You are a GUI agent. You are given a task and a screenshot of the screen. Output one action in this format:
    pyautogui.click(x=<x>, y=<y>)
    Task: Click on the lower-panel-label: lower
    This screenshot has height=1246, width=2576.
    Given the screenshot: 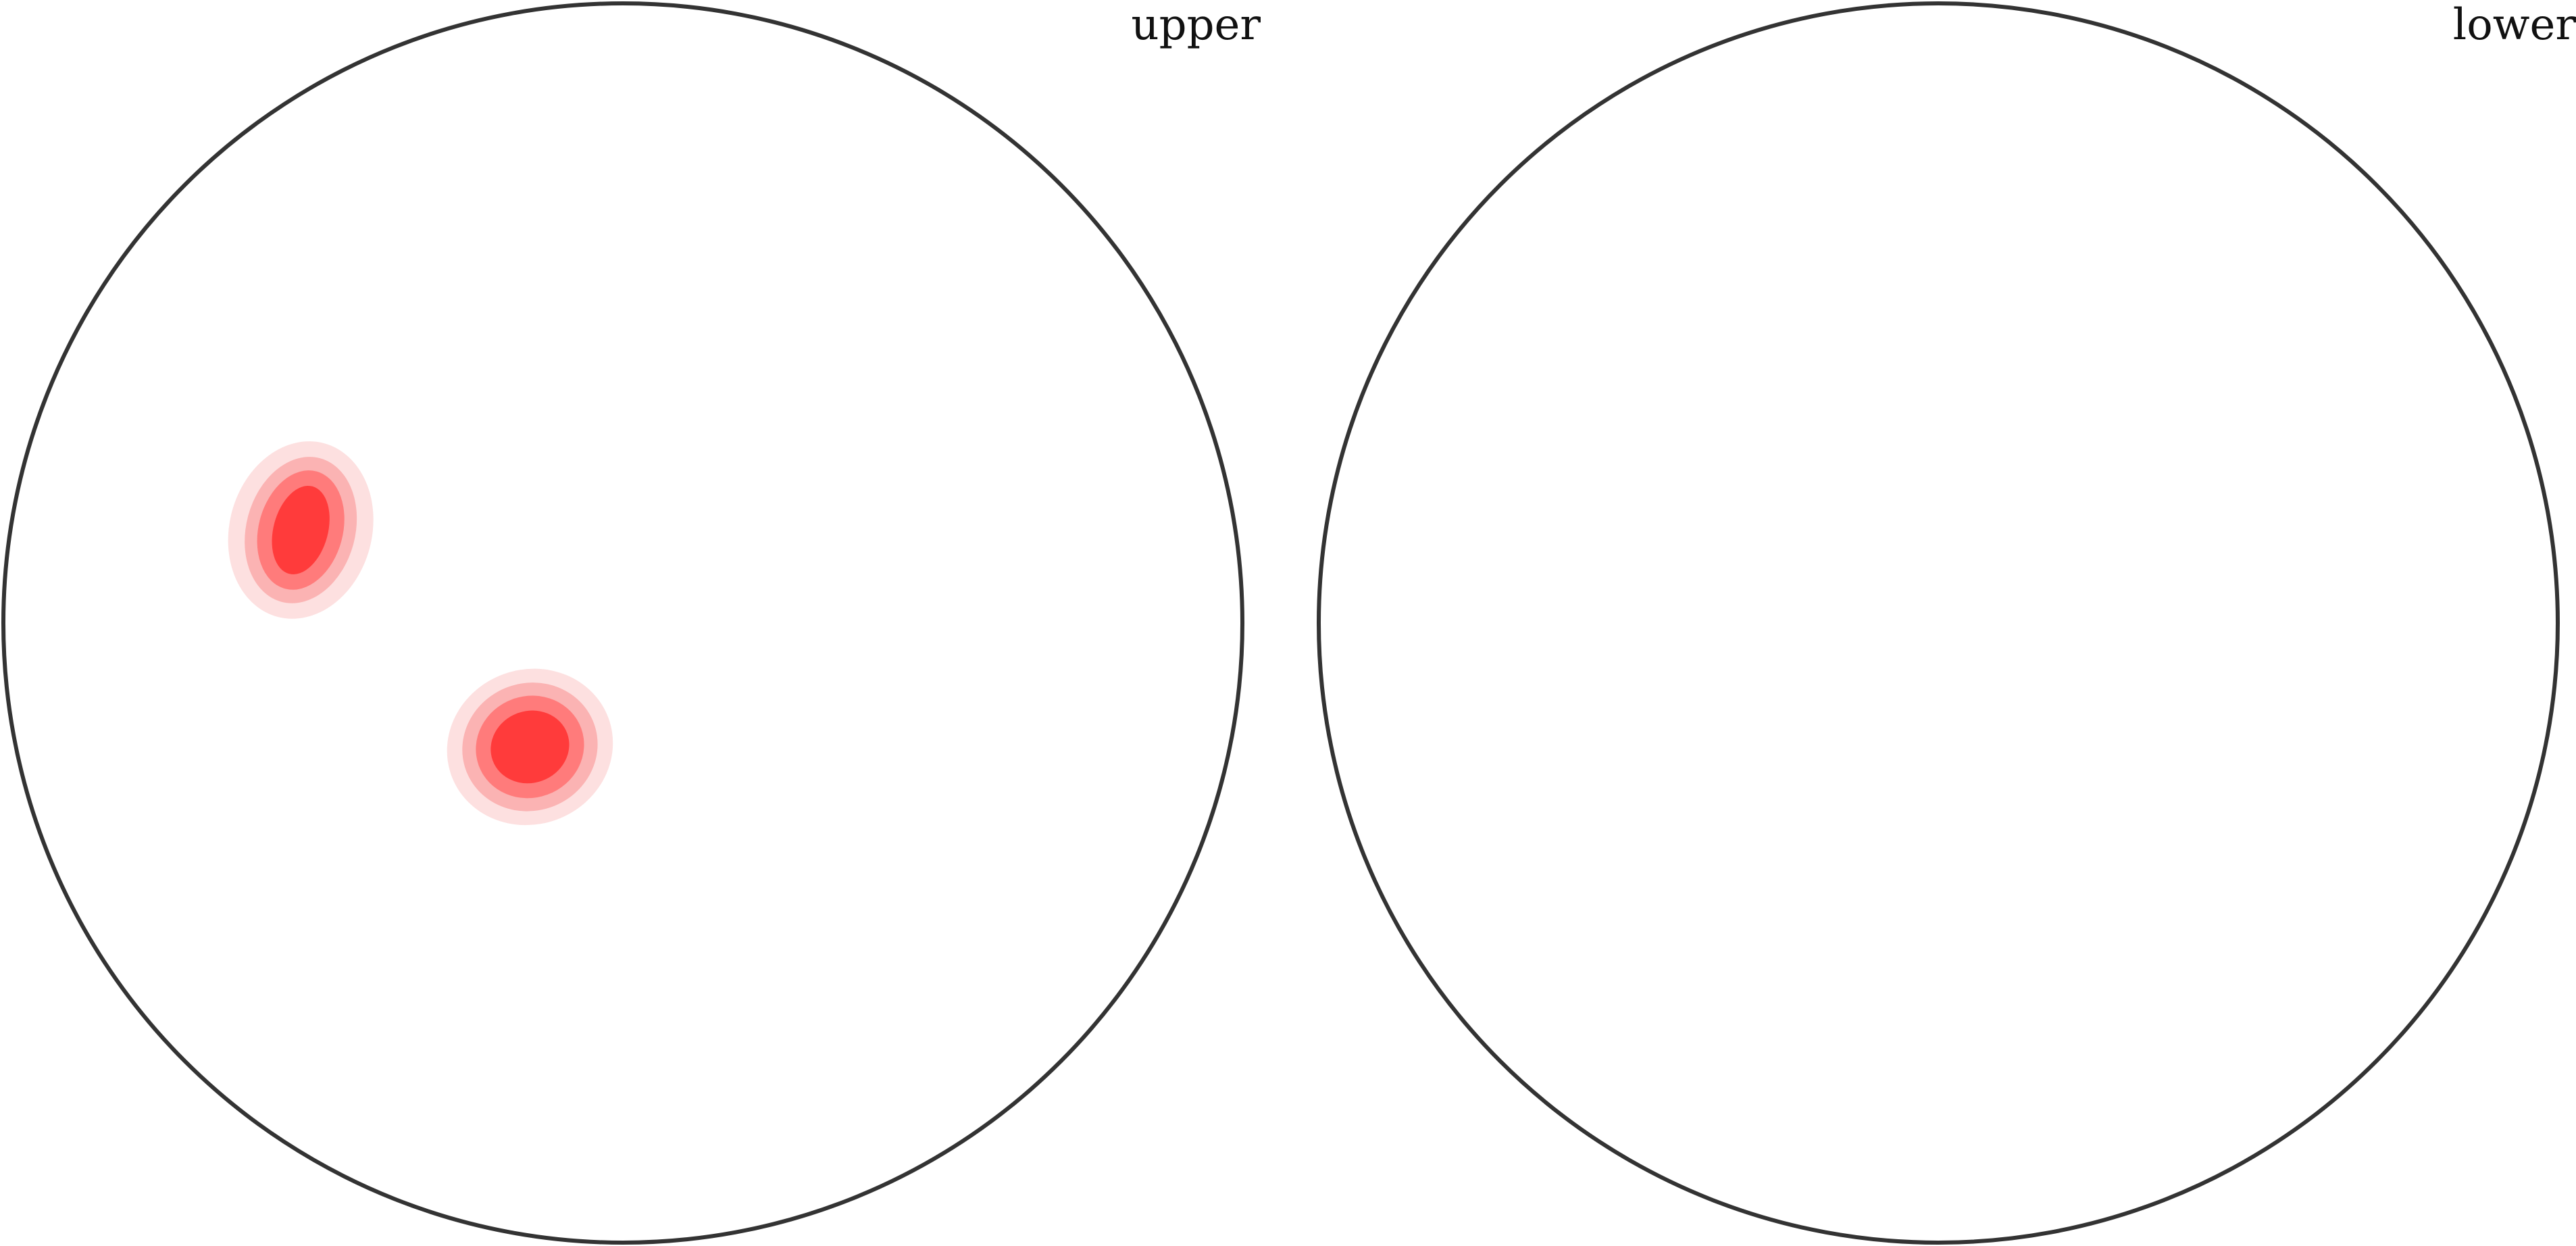 What is the action you would take?
    pyautogui.click(x=2514, y=25)
    